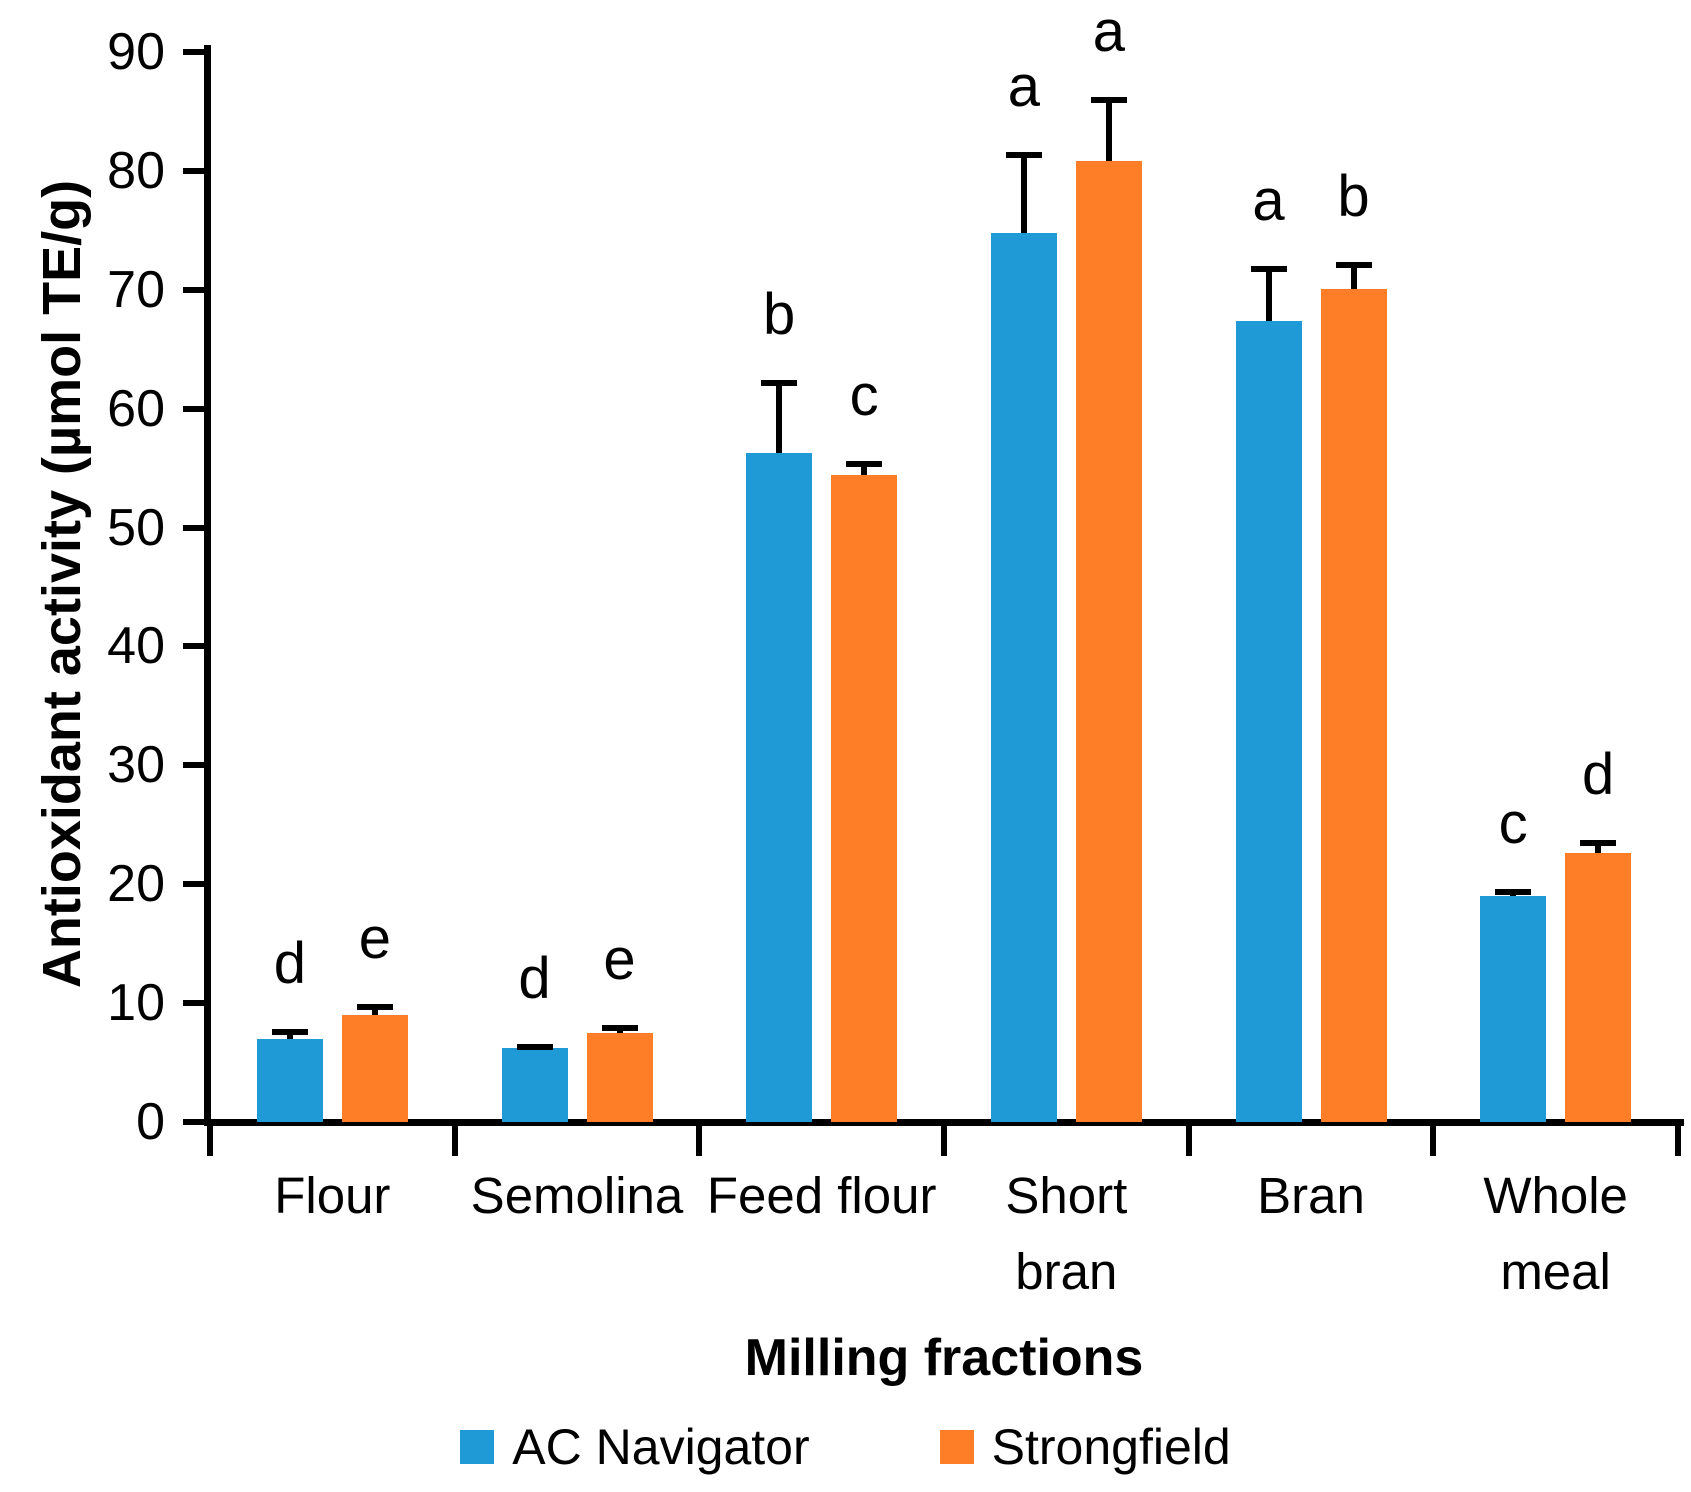 This screenshot has width=1691, height=1492. I want to click on y-tick-label: 70, so click(136, 289).